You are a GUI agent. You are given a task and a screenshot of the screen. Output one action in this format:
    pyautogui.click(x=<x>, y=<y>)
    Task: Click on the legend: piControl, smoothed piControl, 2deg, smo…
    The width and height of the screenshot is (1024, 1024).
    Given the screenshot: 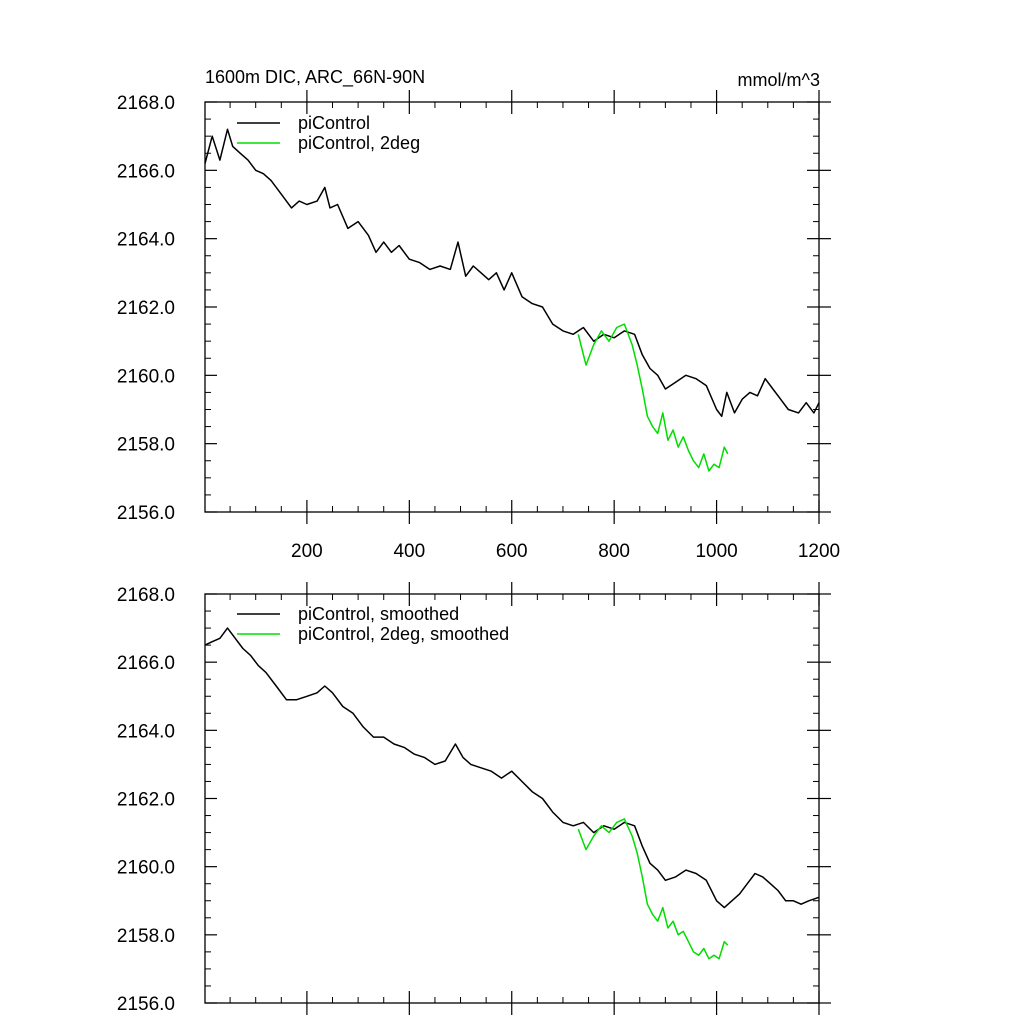 What is the action you would take?
    pyautogui.click(x=373, y=624)
    